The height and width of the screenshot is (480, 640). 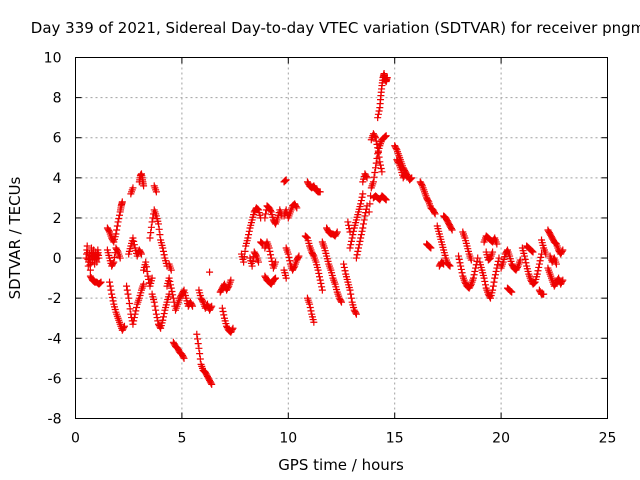 I want to click on y-tick-label: 2, so click(x=57, y=219).